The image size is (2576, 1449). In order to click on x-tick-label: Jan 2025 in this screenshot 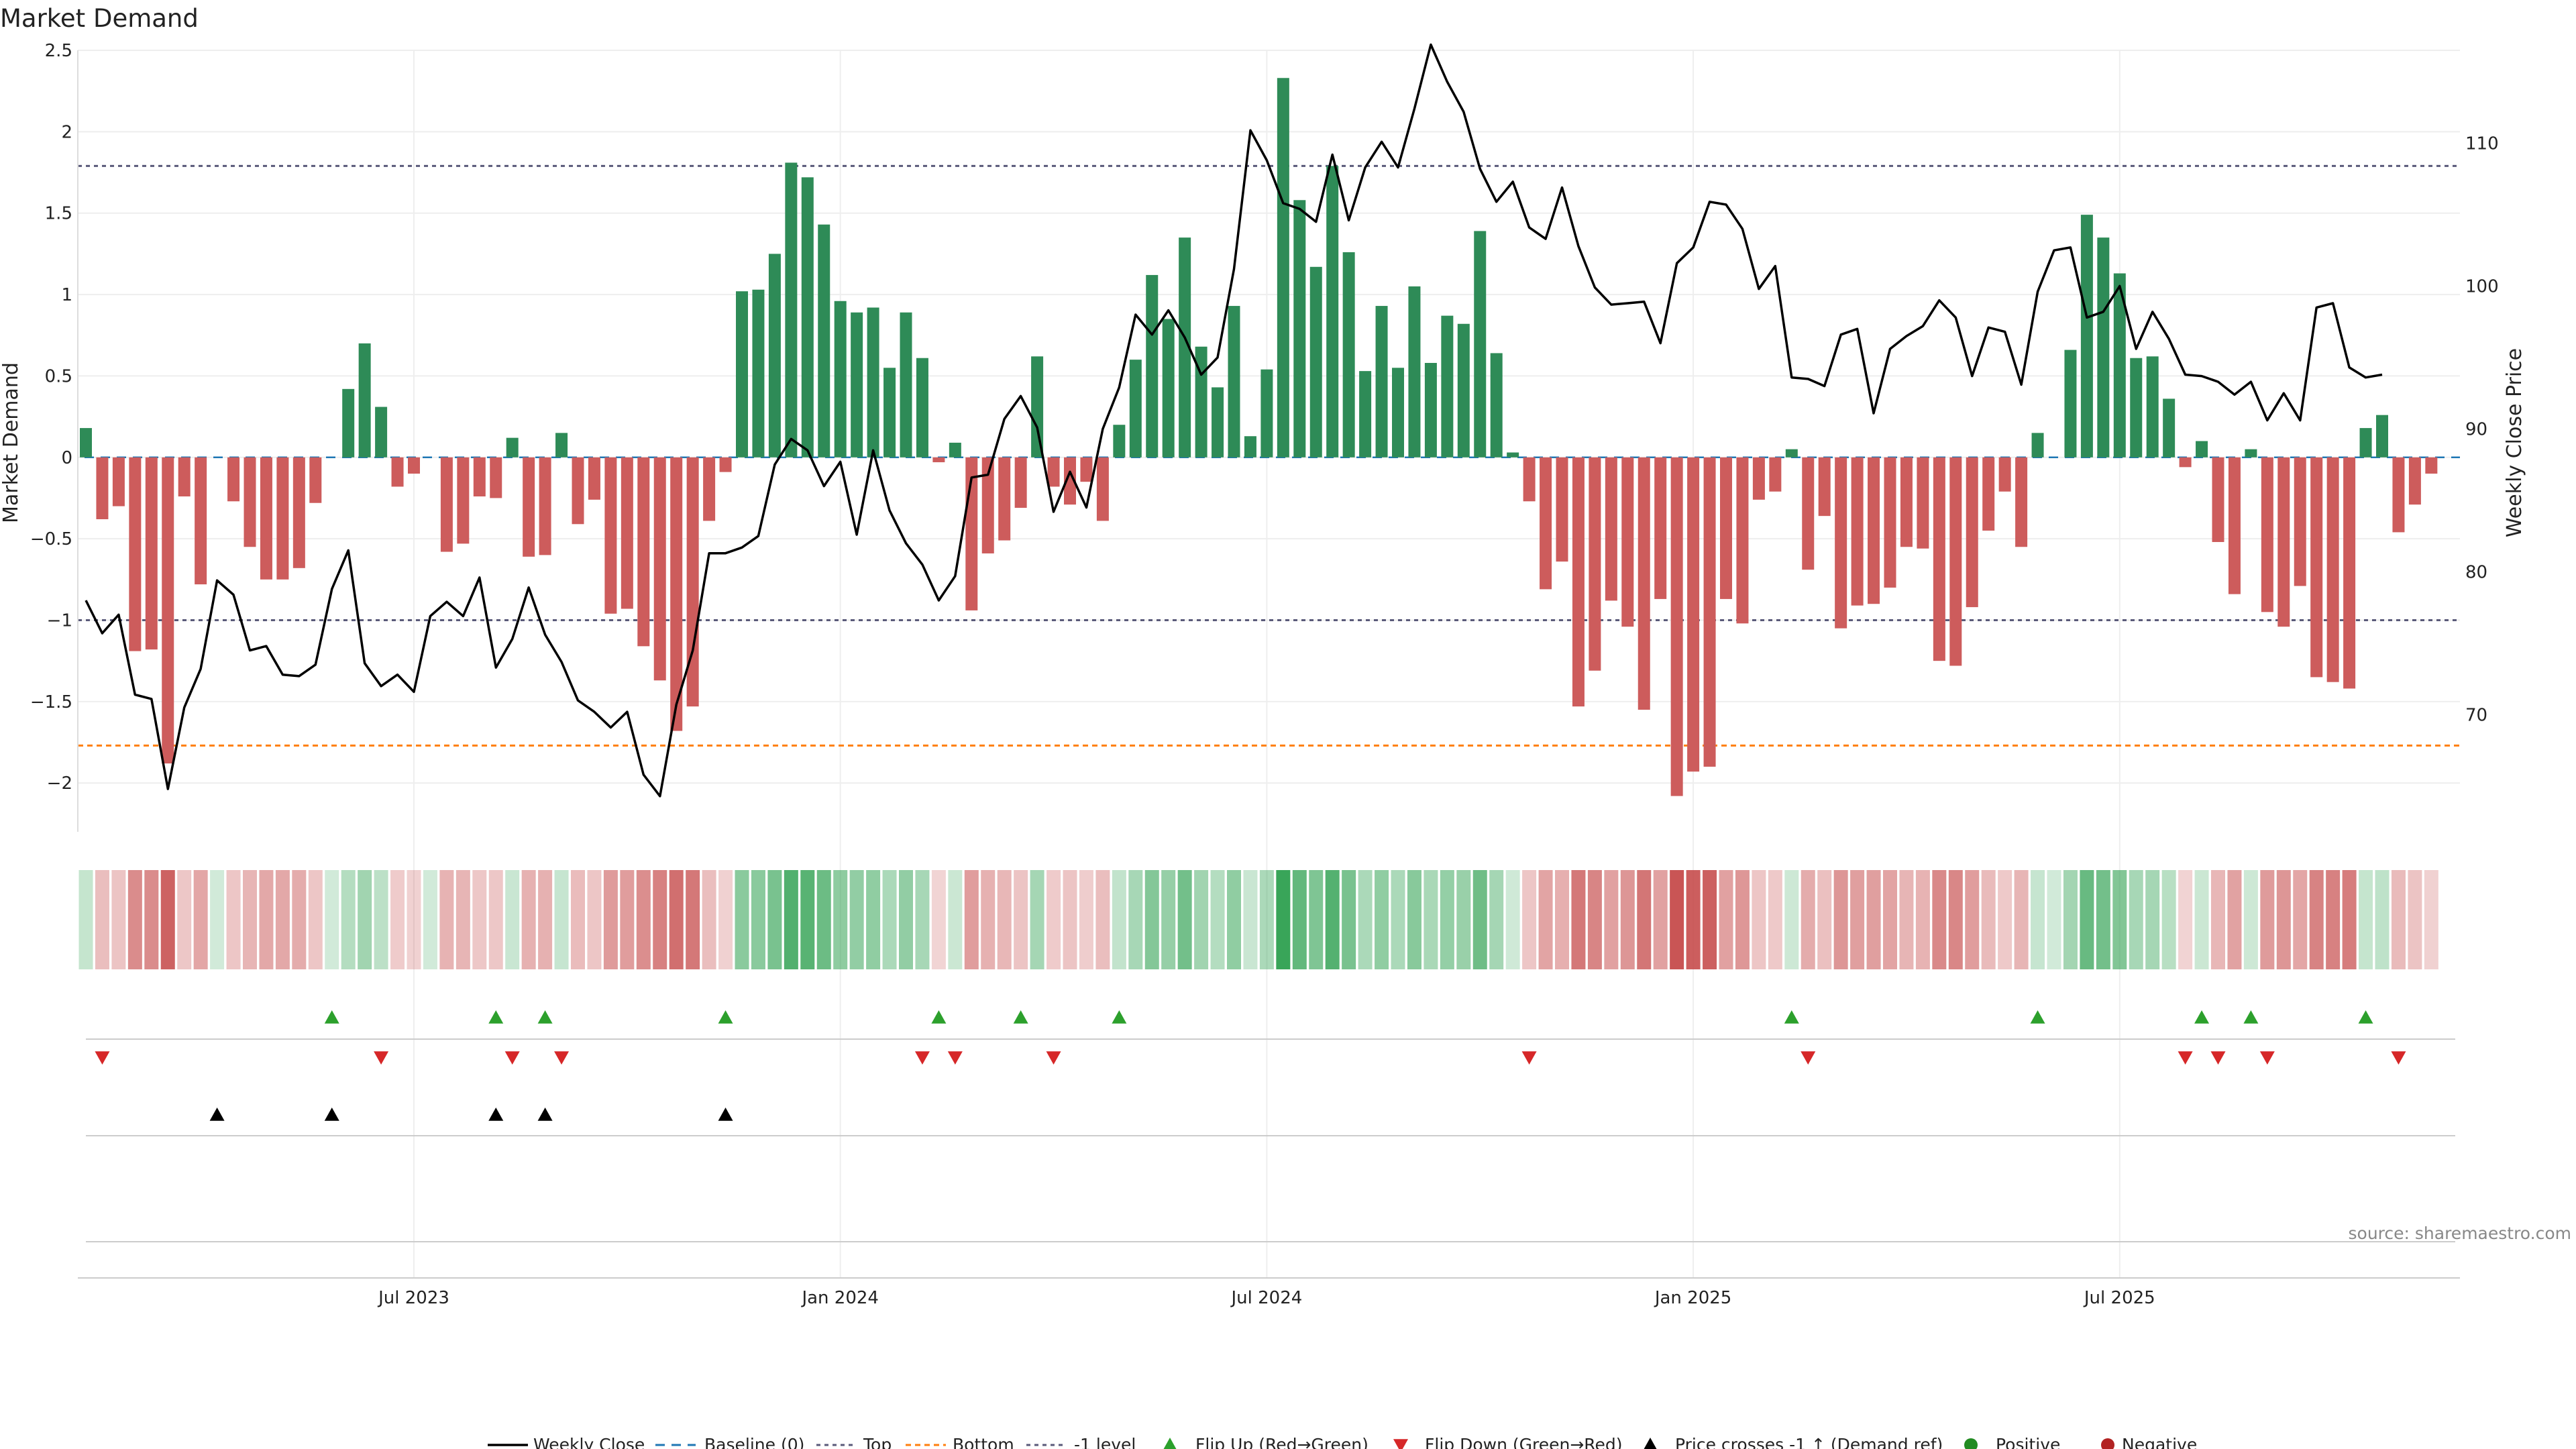, I will do `click(1693, 1298)`.